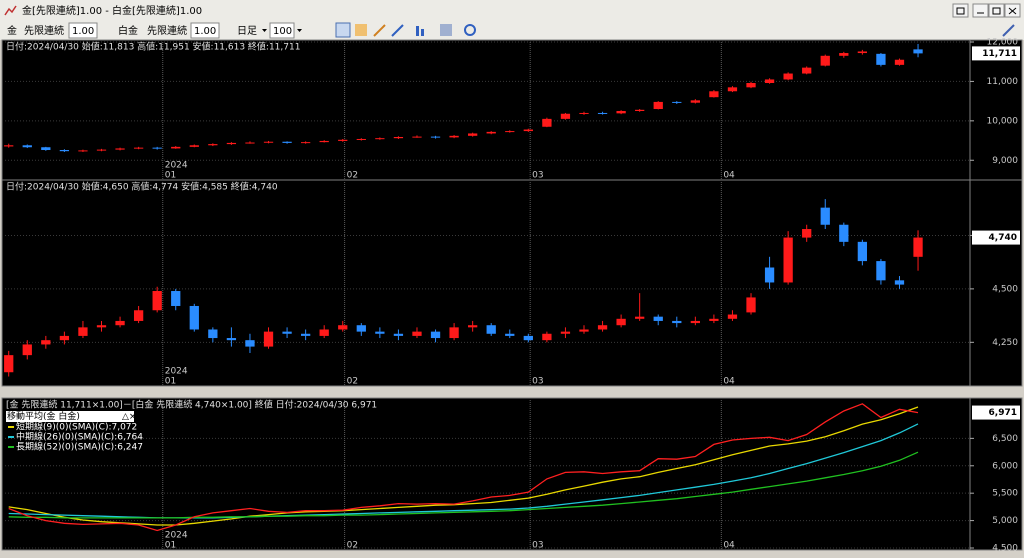 This screenshot has height=558, width=1024. What do you see at coordinates (446, 30) in the screenshot?
I see `indicator-tool` at bounding box center [446, 30].